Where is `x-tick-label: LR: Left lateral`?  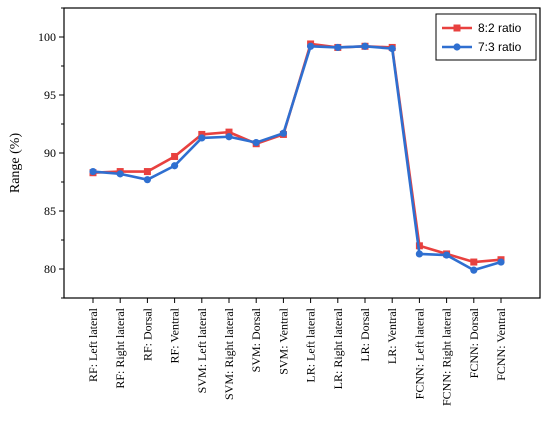 x-tick-label: LR: Left lateral is located at coordinates (311, 344).